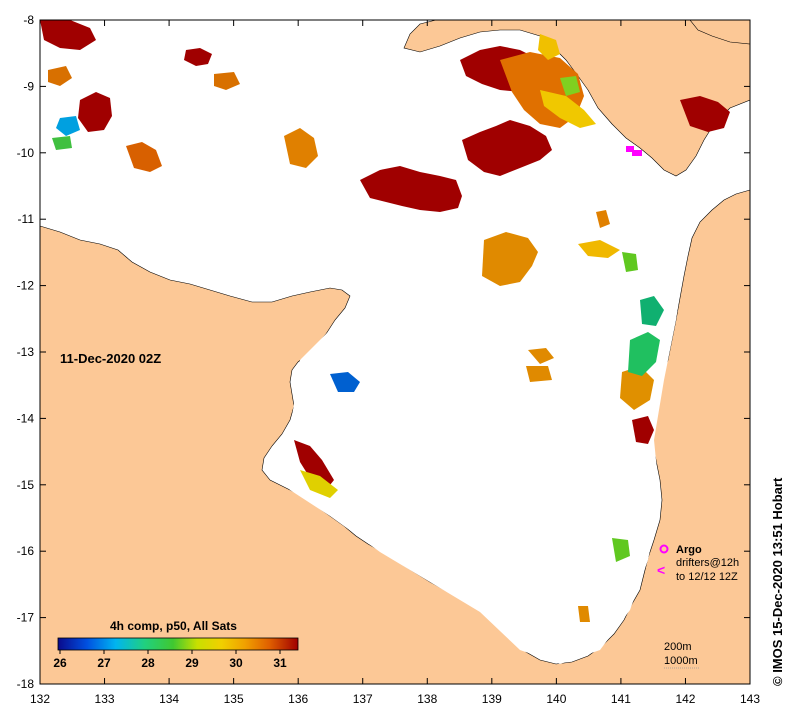 This screenshot has width=791, height=716. What do you see at coordinates (40, 699) in the screenshot?
I see `lon-tick-label: 132` at bounding box center [40, 699].